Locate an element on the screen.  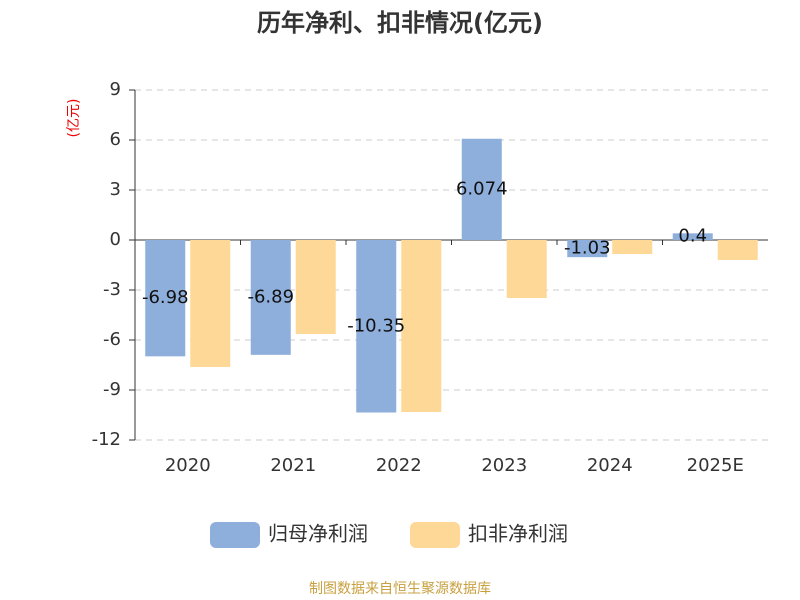
data-label: 6.074 is located at coordinates (482, 188).